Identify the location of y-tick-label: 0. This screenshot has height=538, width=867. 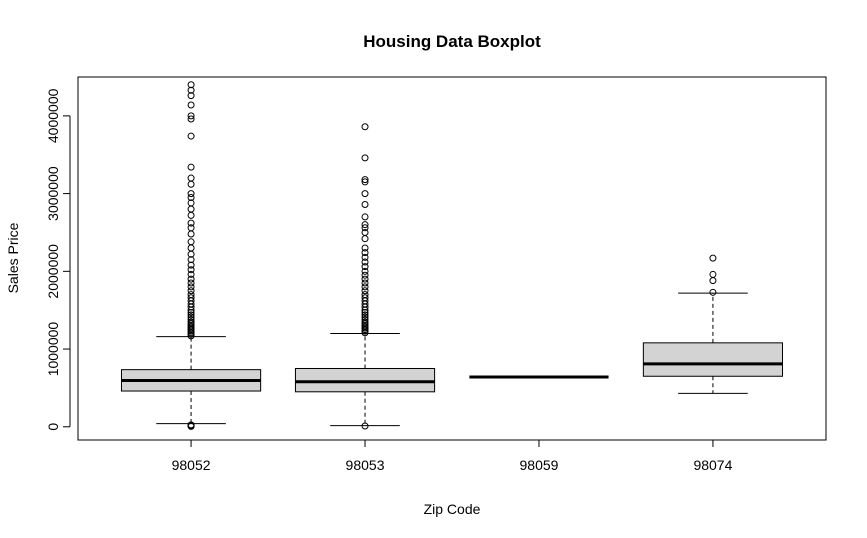
(53, 427).